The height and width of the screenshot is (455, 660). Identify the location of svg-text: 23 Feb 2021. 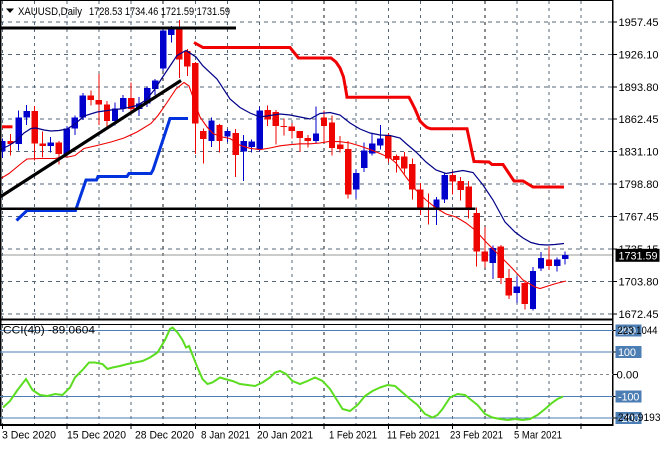
(476, 436).